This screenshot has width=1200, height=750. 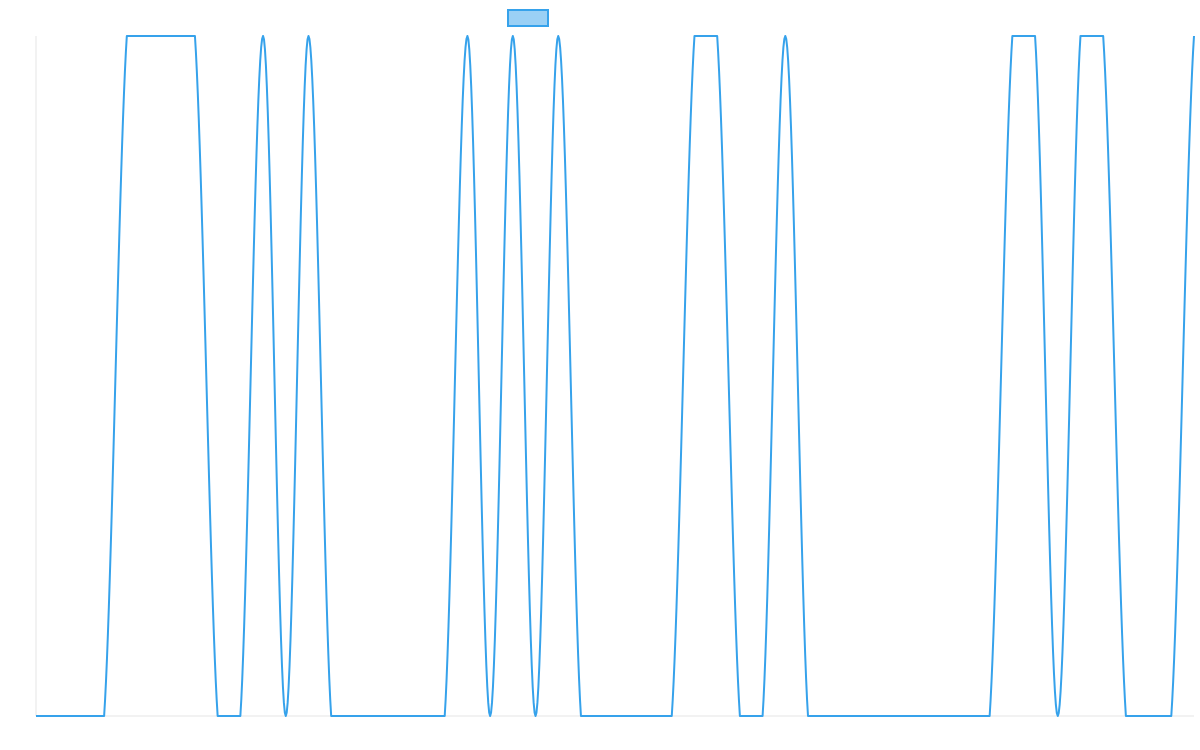 I want to click on legend, so click(x=528, y=18).